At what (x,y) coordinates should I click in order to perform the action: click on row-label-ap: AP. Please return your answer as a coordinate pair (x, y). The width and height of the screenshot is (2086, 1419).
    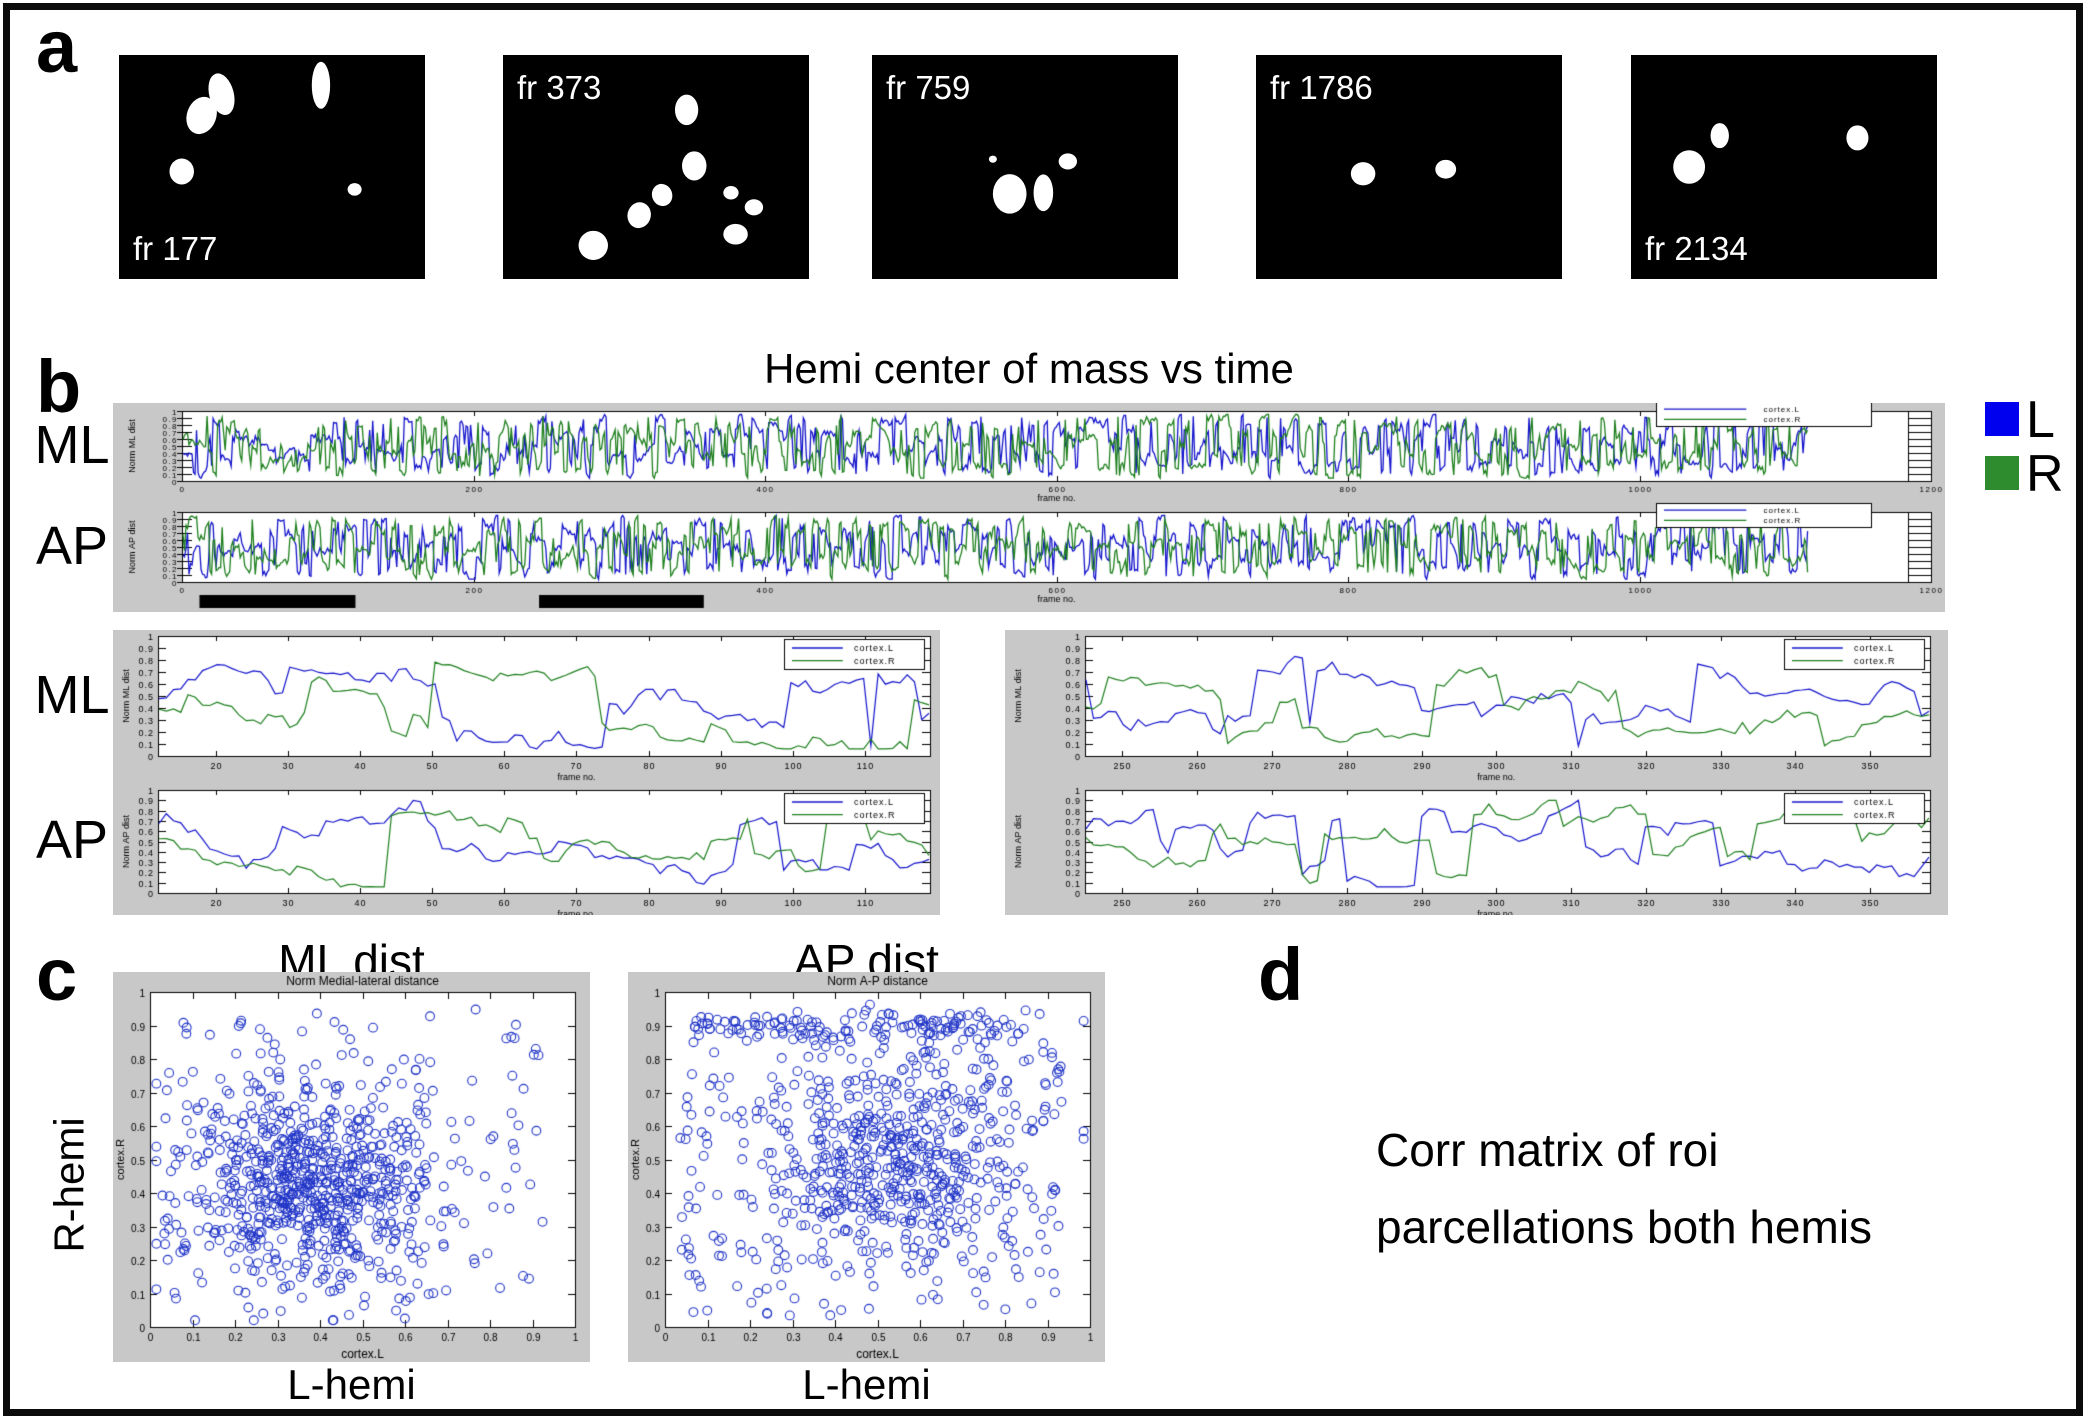
    Looking at the image, I should click on (72, 546).